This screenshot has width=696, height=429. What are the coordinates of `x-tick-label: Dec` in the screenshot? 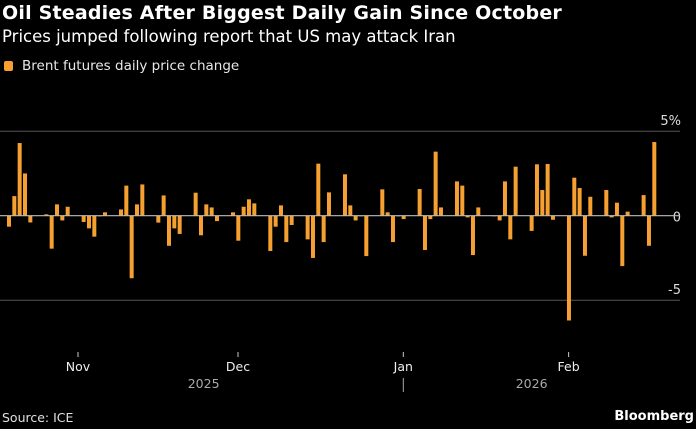 It's located at (238, 366).